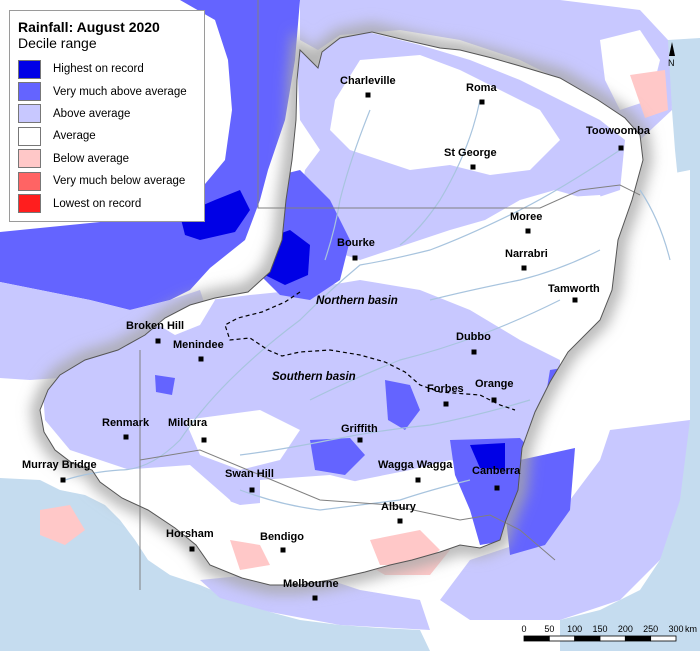 The height and width of the screenshot is (651, 700). I want to click on outside-above-se, so click(565, 520).